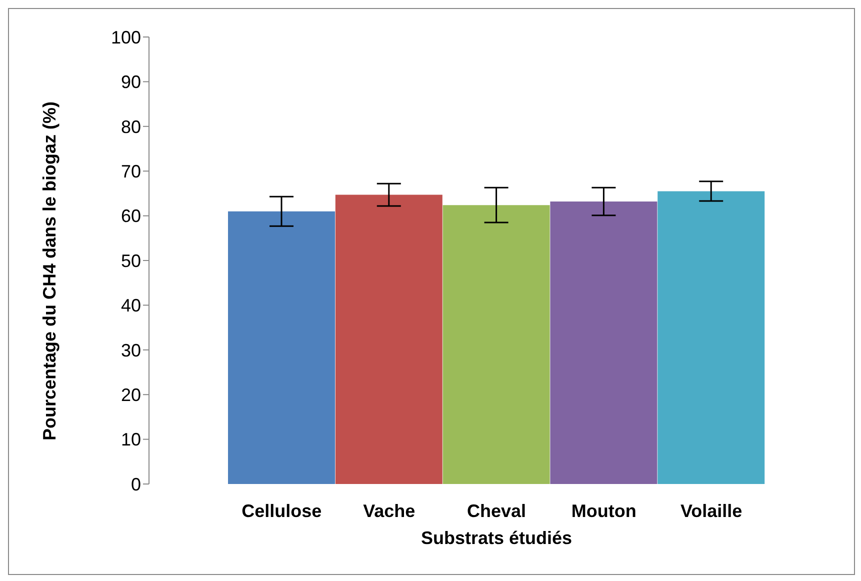 The height and width of the screenshot is (581, 861). Describe the element at coordinates (496, 510) in the screenshot. I see `x-tick-label: Cheval` at that location.